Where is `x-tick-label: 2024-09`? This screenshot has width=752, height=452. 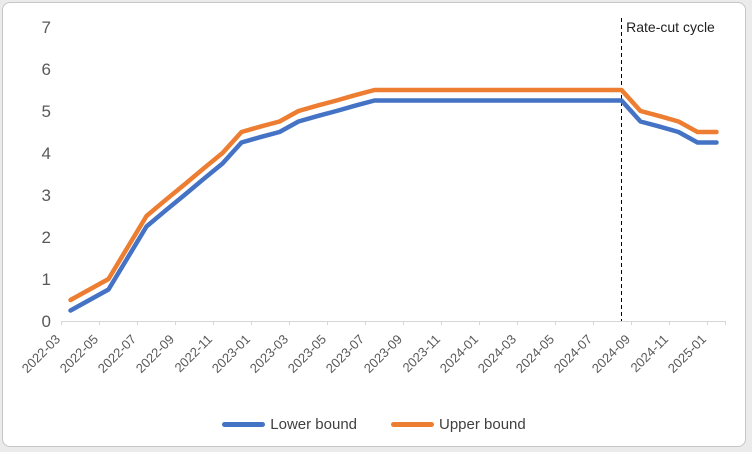 x-tick-label: 2024-09 is located at coordinates (611, 354).